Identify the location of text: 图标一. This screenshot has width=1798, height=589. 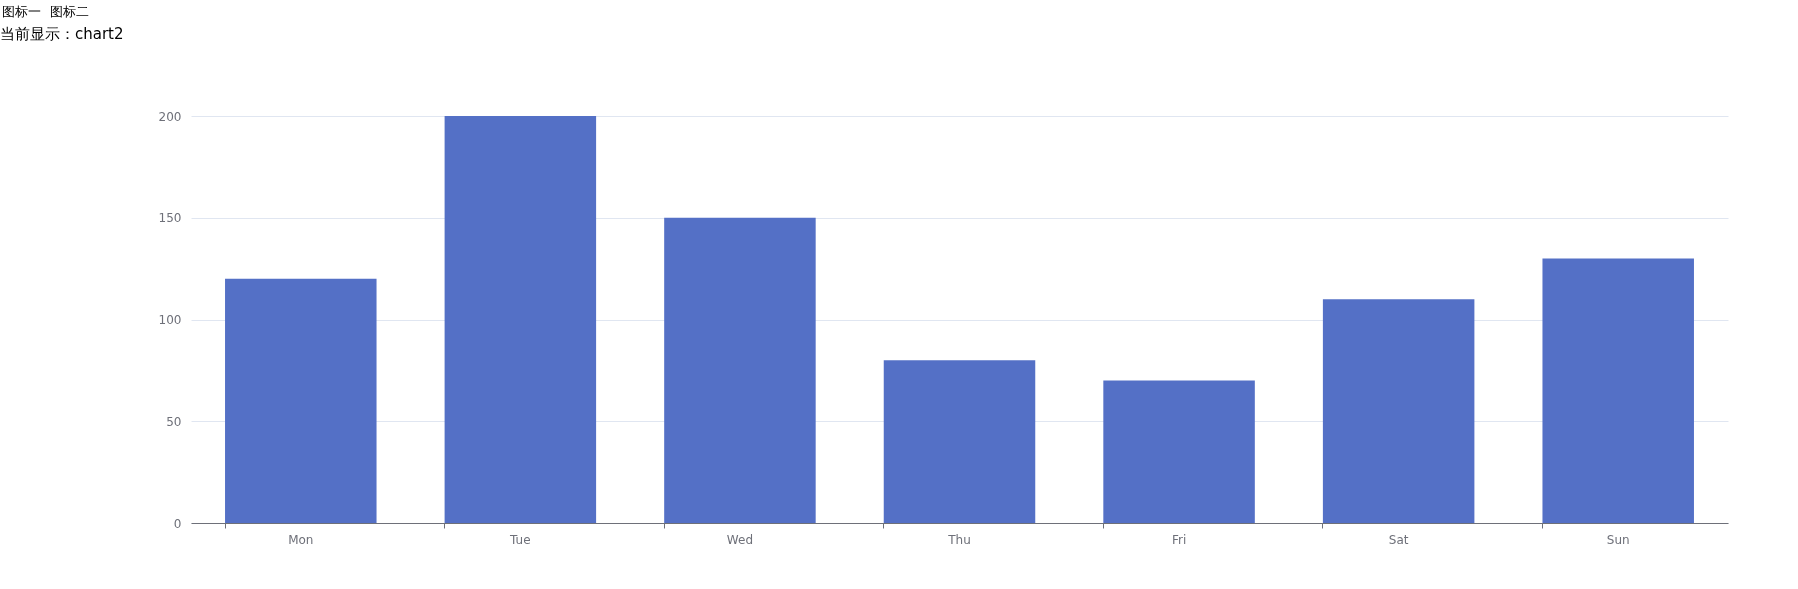
(21, 11).